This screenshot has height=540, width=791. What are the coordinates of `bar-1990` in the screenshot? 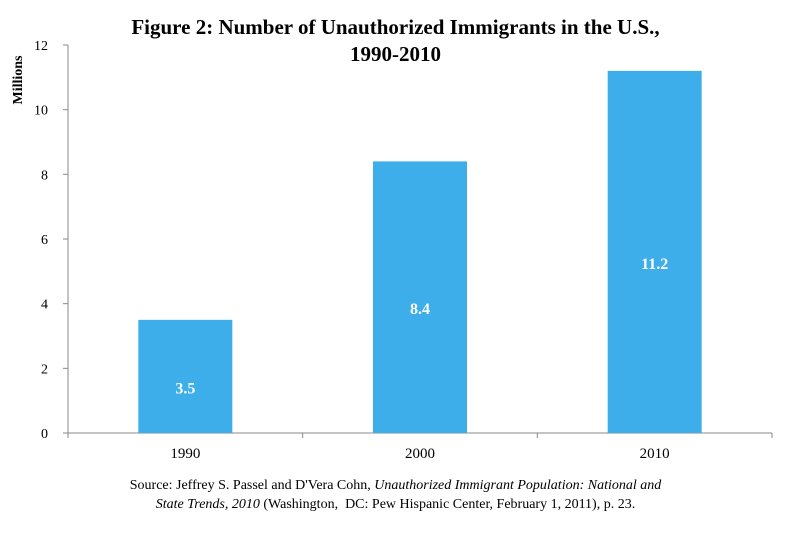 It's located at (185, 376).